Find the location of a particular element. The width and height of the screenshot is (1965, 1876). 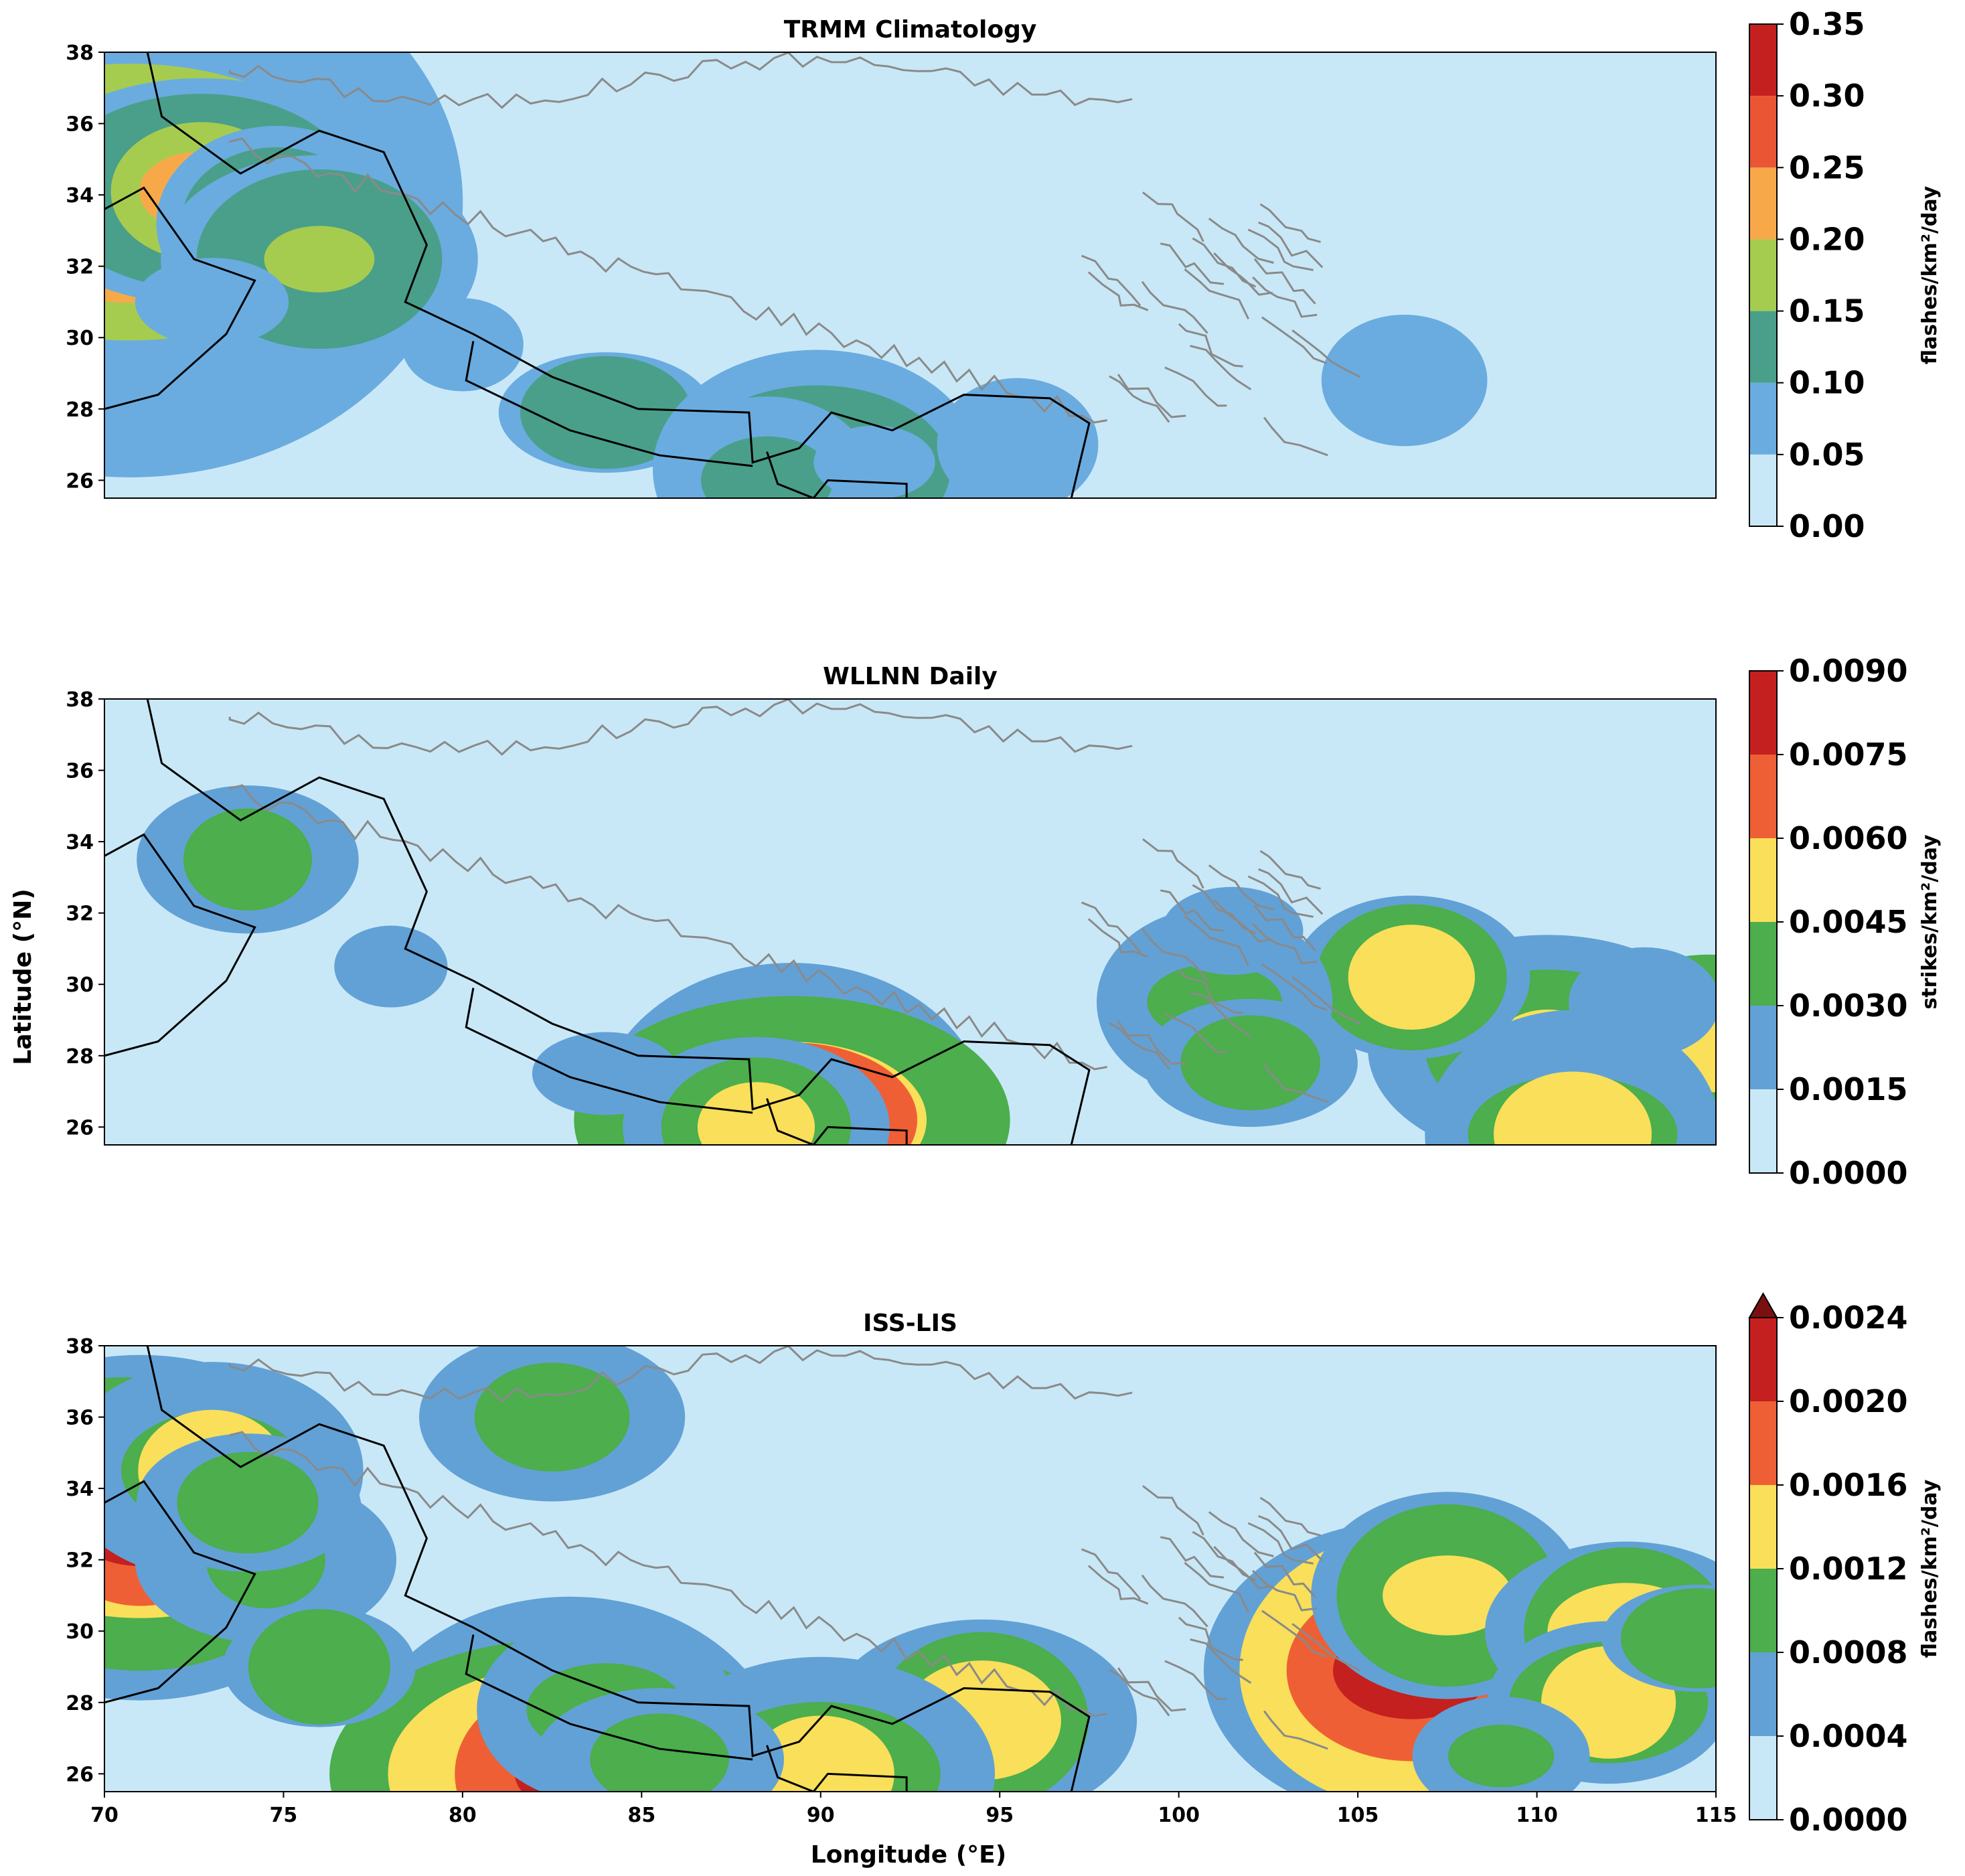

y-tick-label: 36 is located at coordinates (80, 1418).